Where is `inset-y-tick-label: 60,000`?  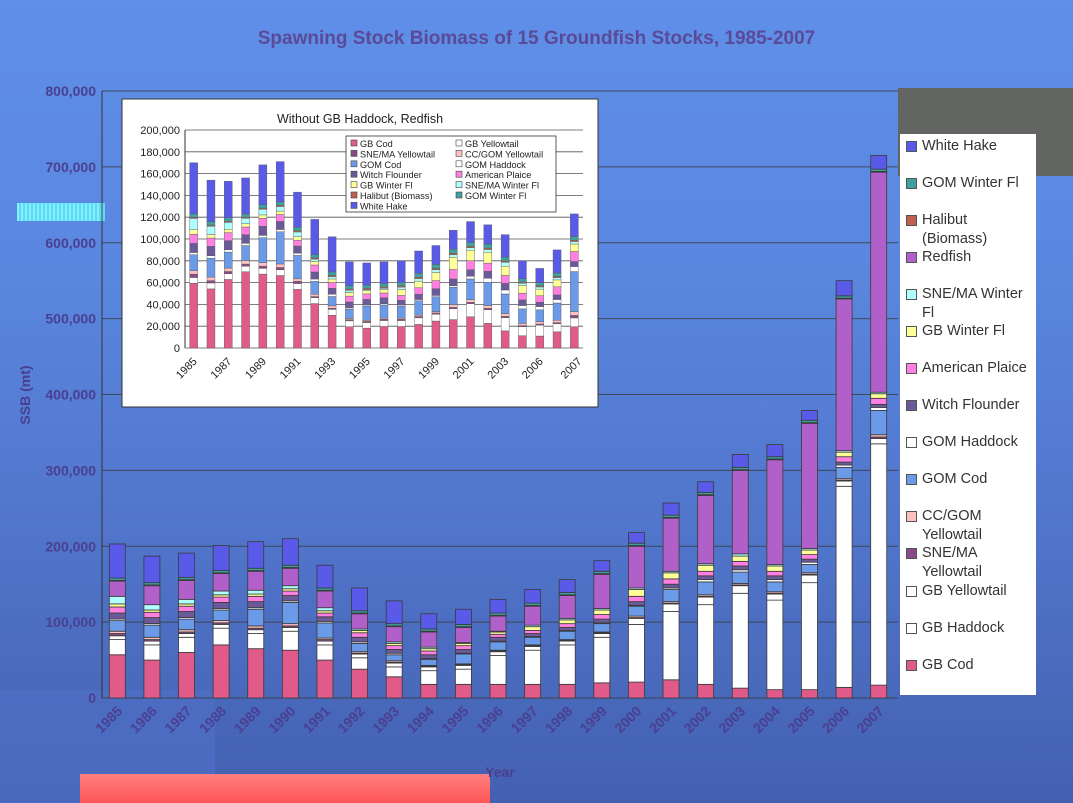
inset-y-tick-label: 60,000 is located at coordinates (163, 284).